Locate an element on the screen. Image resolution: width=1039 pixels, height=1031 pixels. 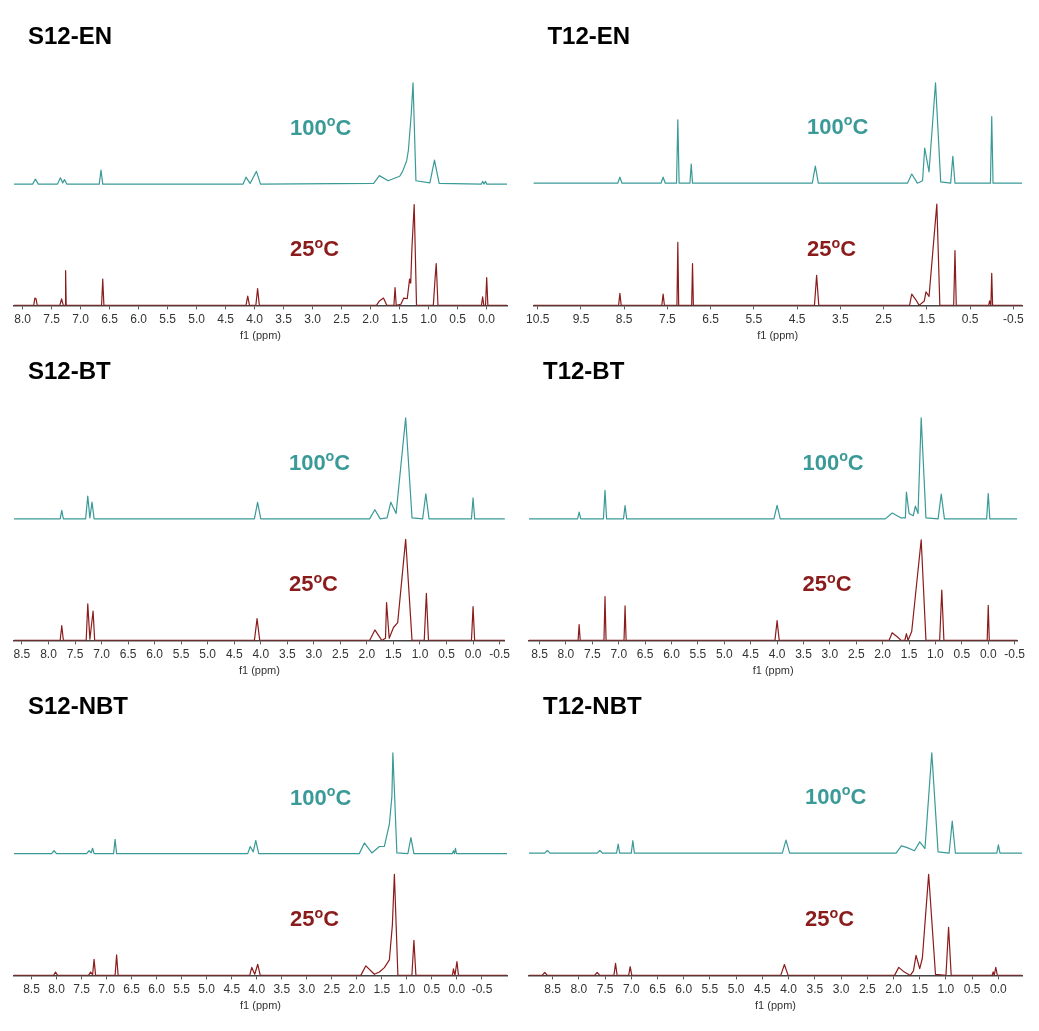
x-tick-label: 10.5 is located at coordinates (538, 318).